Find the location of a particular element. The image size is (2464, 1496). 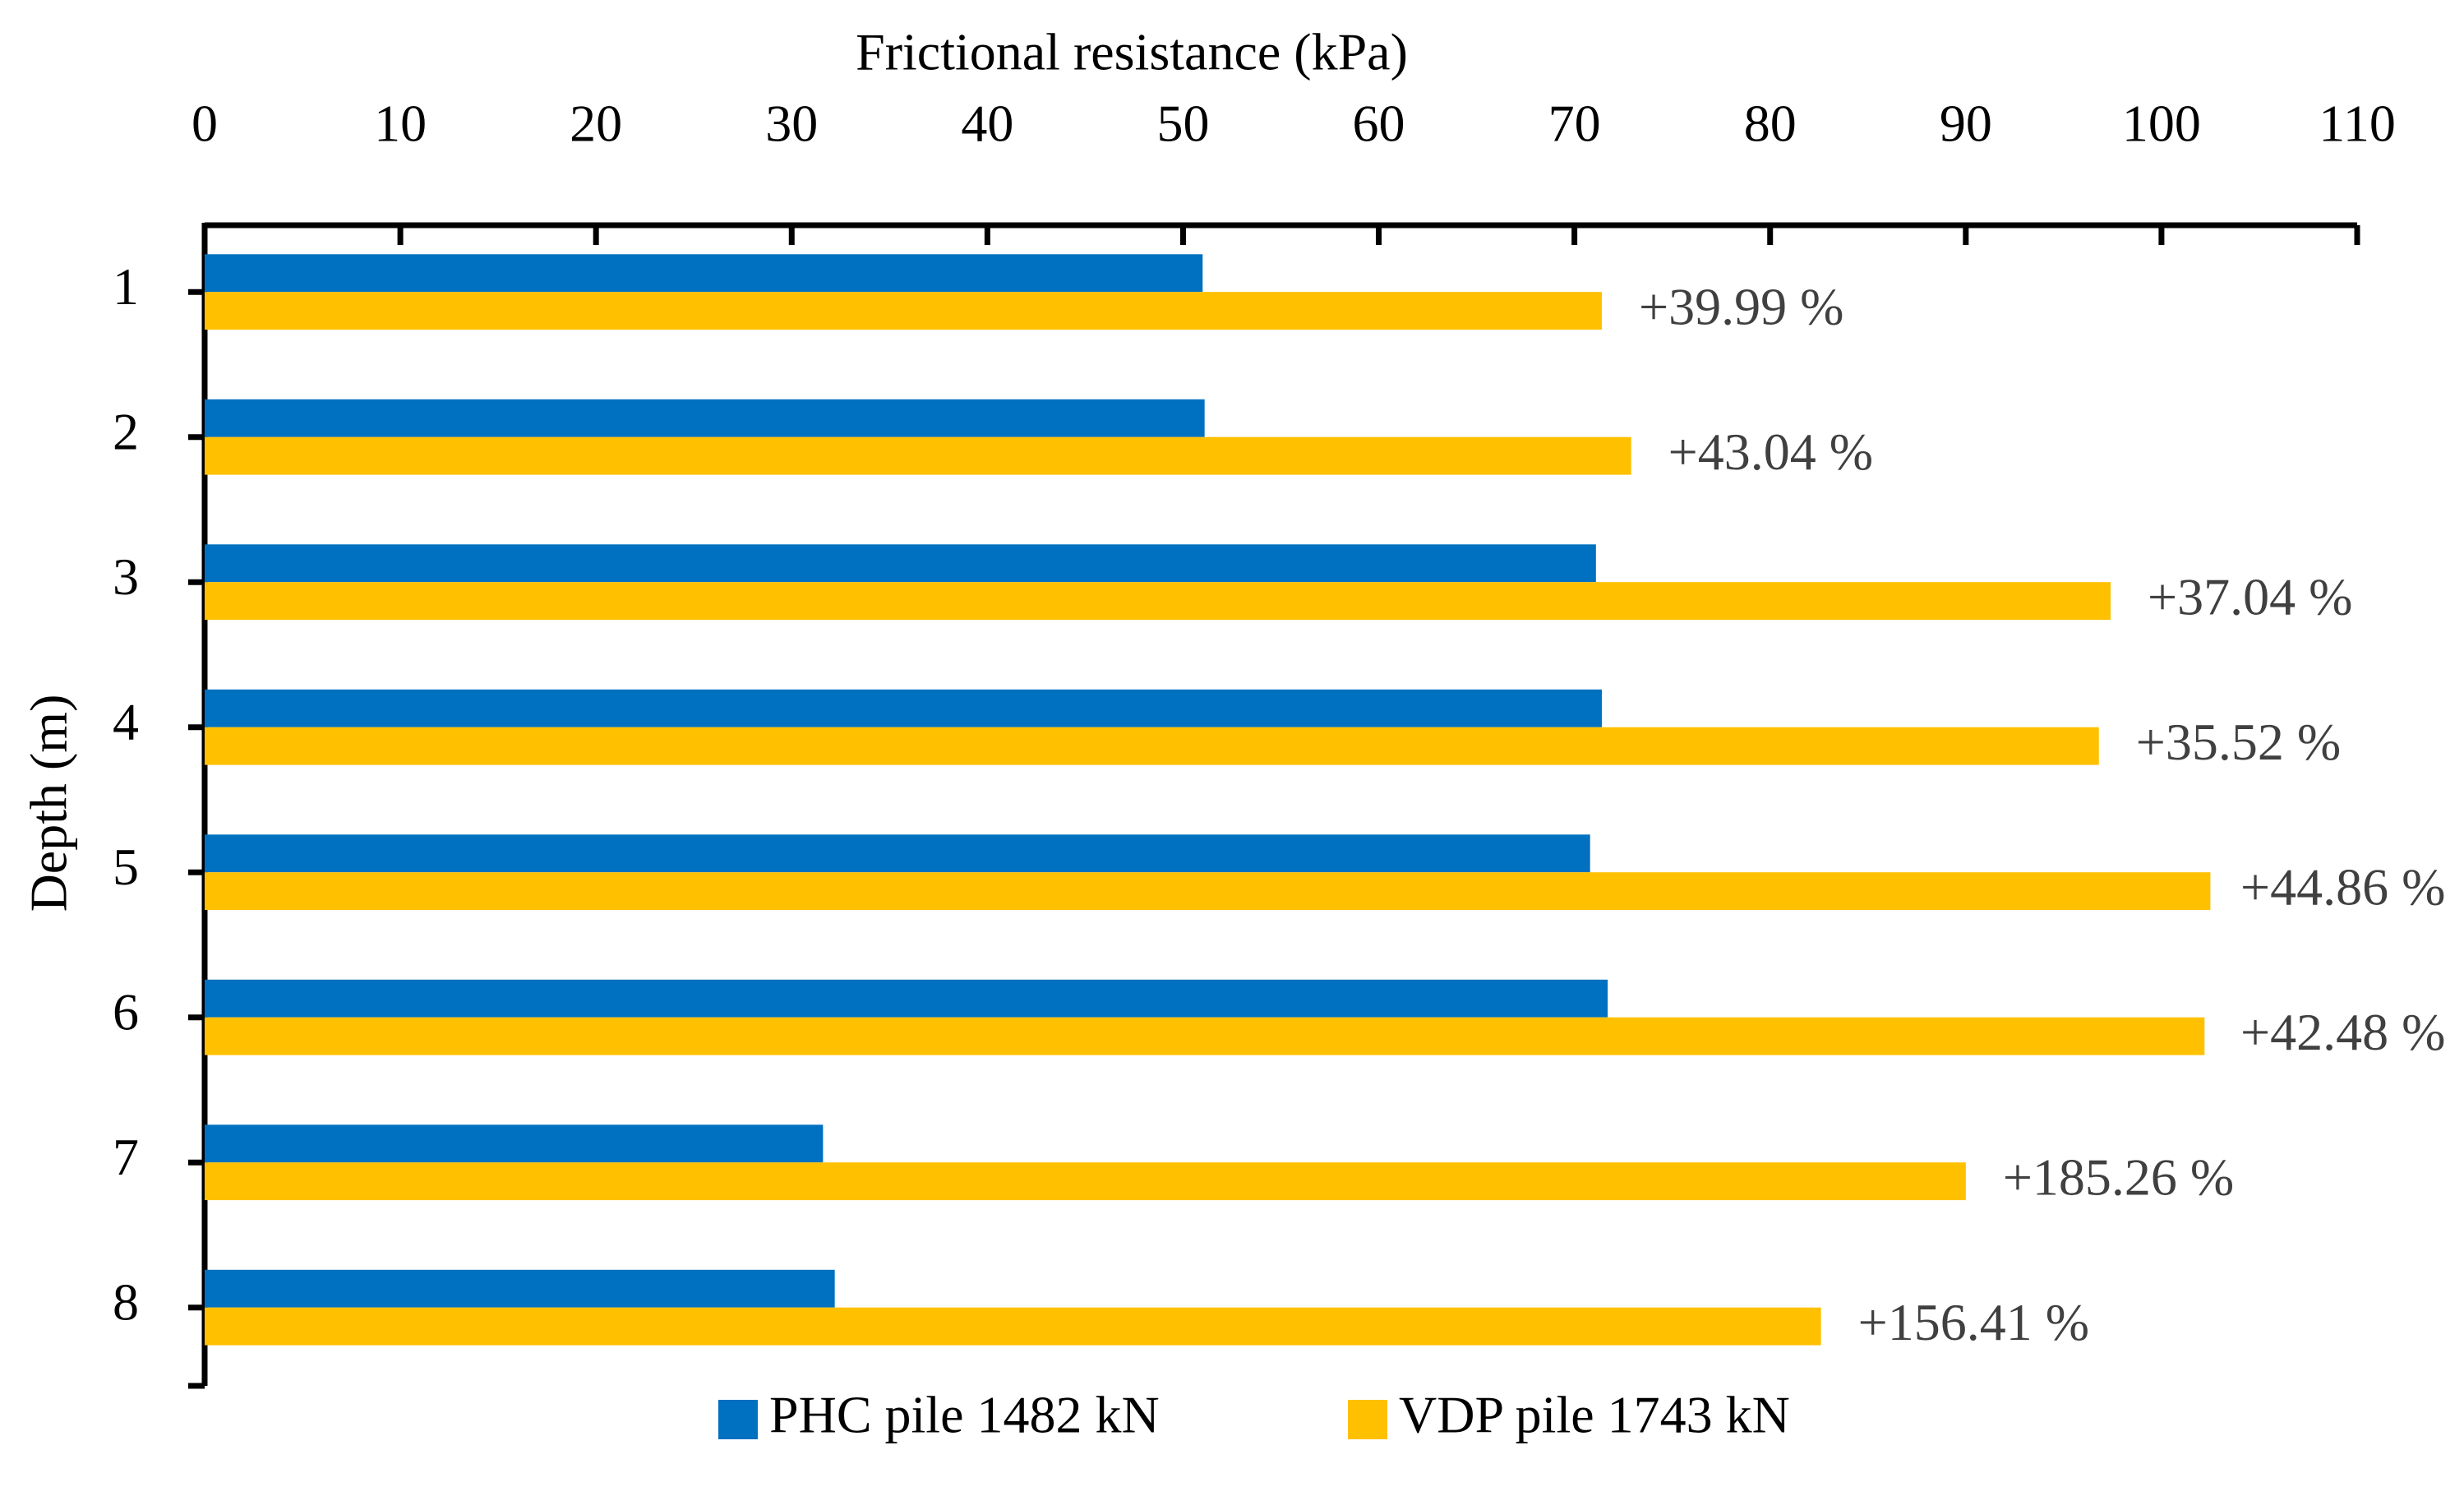

x-tick-label: 100 is located at coordinates (2161, 124).